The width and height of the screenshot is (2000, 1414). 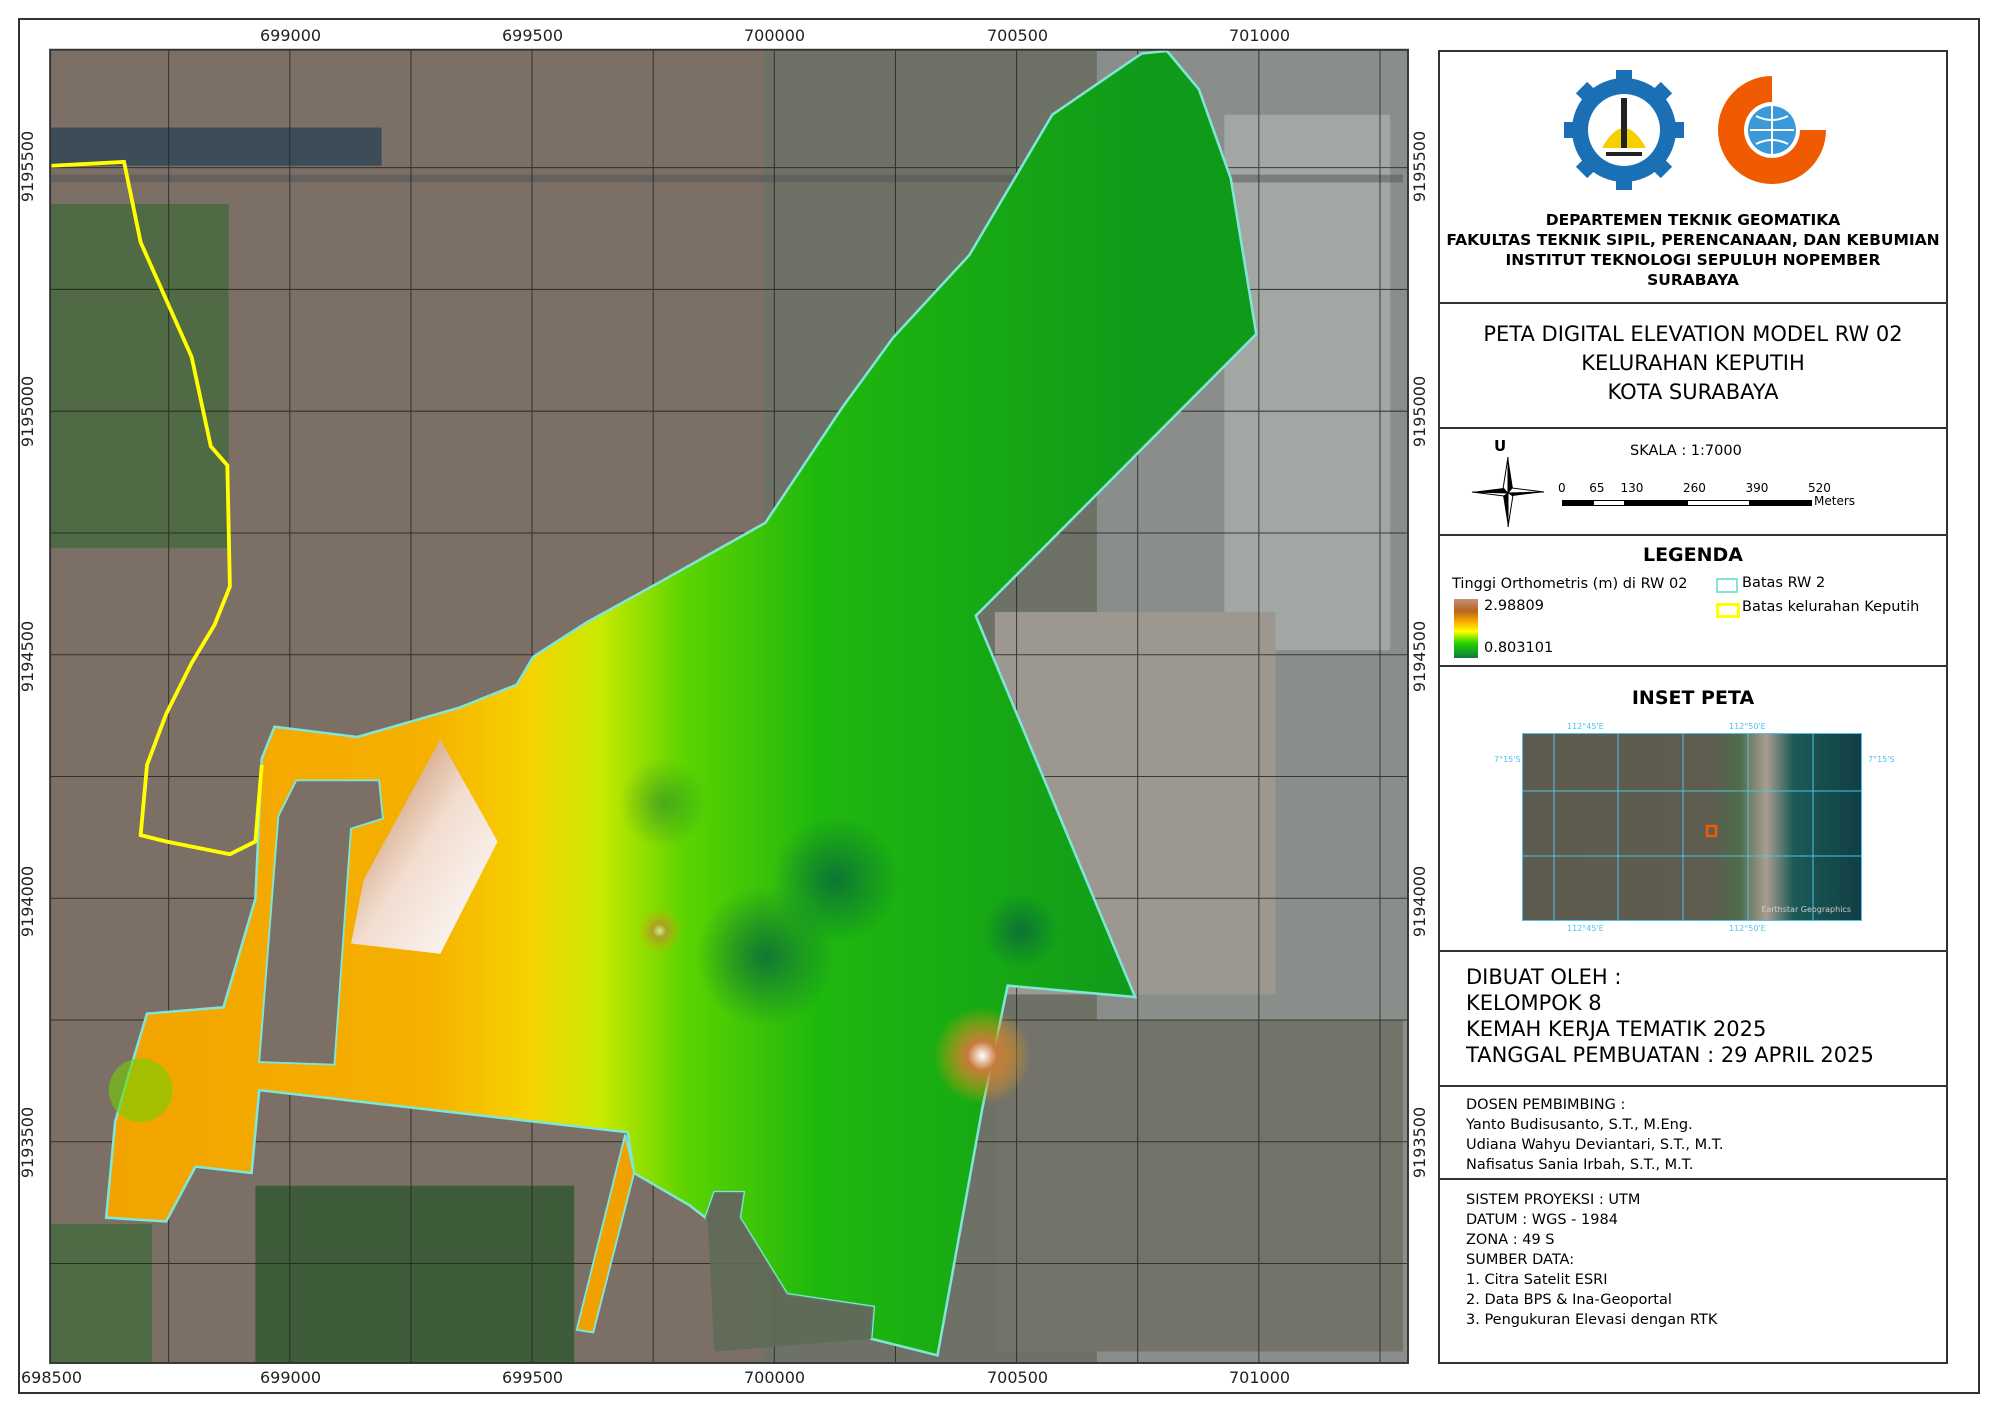 I want to click on supervisor-line: DOSEN PEMBIMBING :, so click(x=1546, y=1105).